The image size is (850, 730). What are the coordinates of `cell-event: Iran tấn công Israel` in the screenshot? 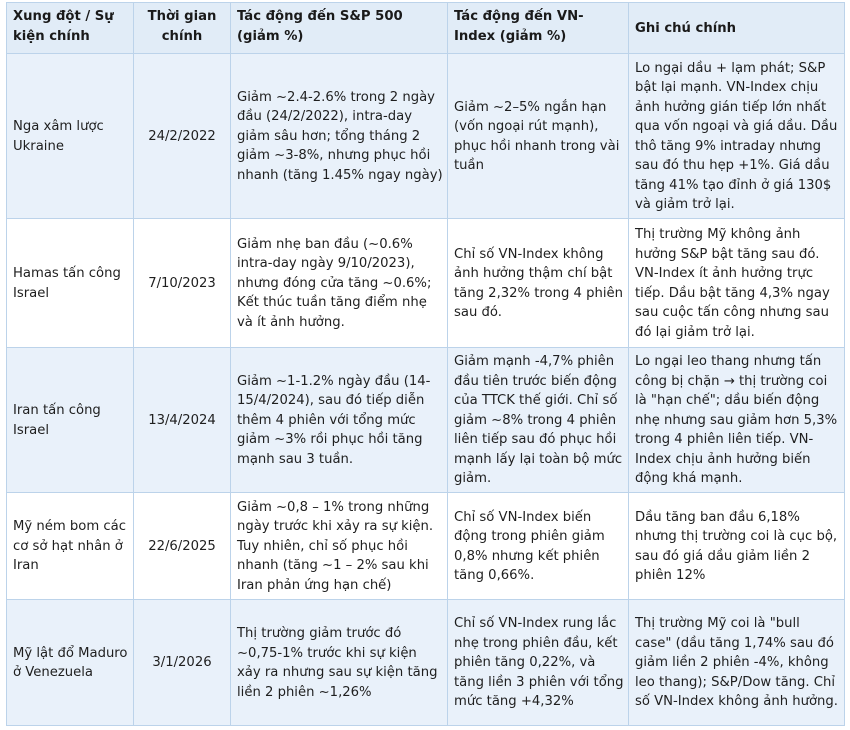 It's located at (70, 420).